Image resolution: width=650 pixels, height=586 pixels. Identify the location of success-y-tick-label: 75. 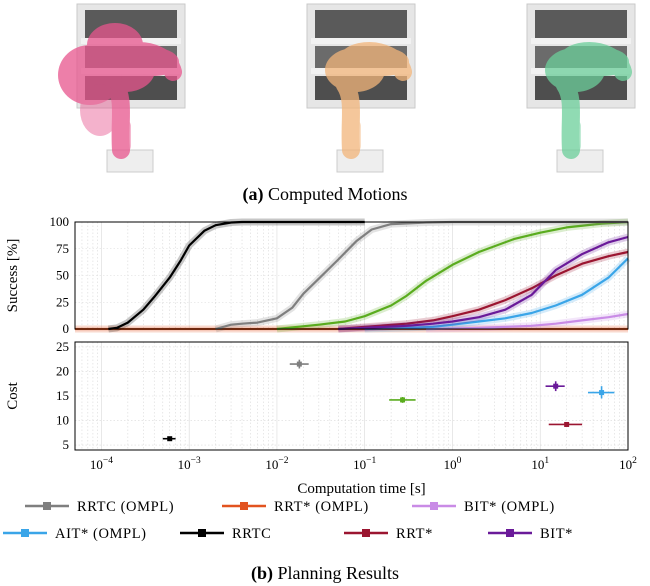
(62, 248).